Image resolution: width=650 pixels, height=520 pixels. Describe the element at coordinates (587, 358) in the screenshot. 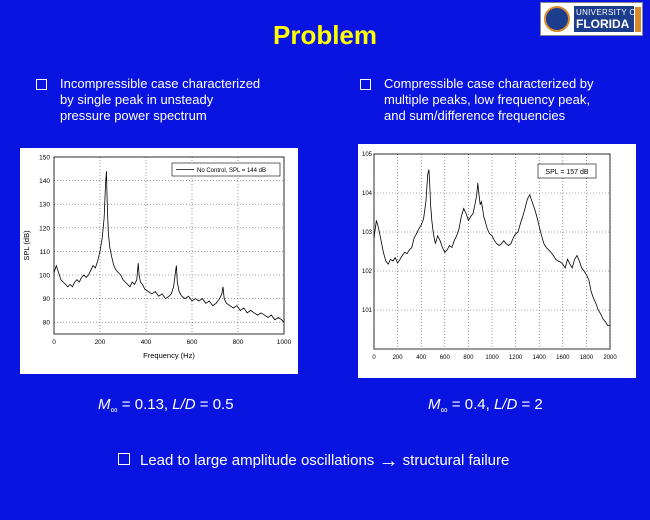

I see `x-tick-label: 1800` at that location.